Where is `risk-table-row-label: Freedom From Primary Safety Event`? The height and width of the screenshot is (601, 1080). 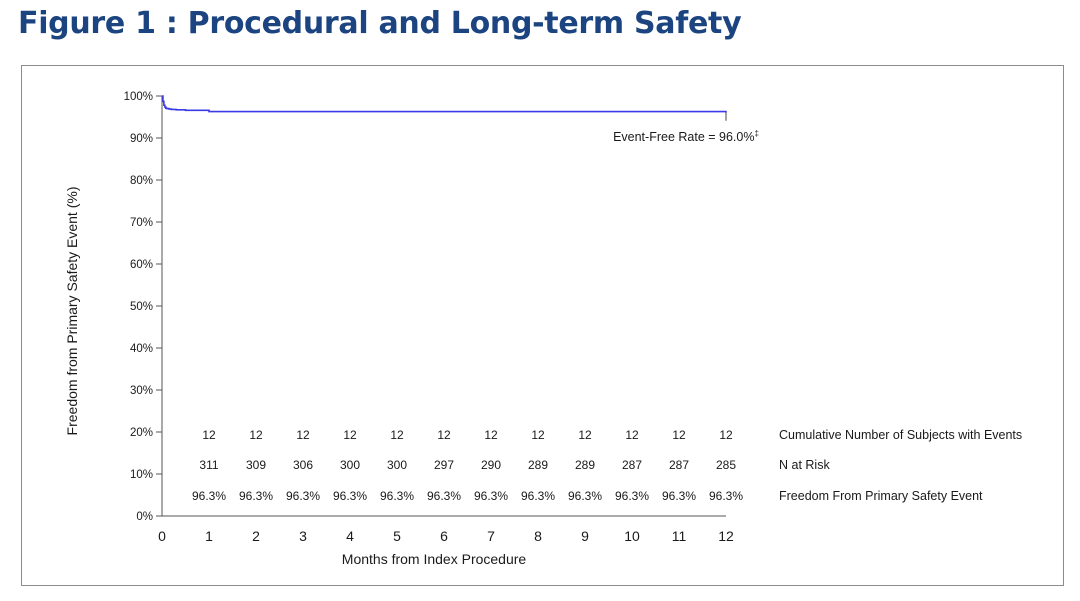 risk-table-row-label: Freedom From Primary Safety Event is located at coordinates (881, 496).